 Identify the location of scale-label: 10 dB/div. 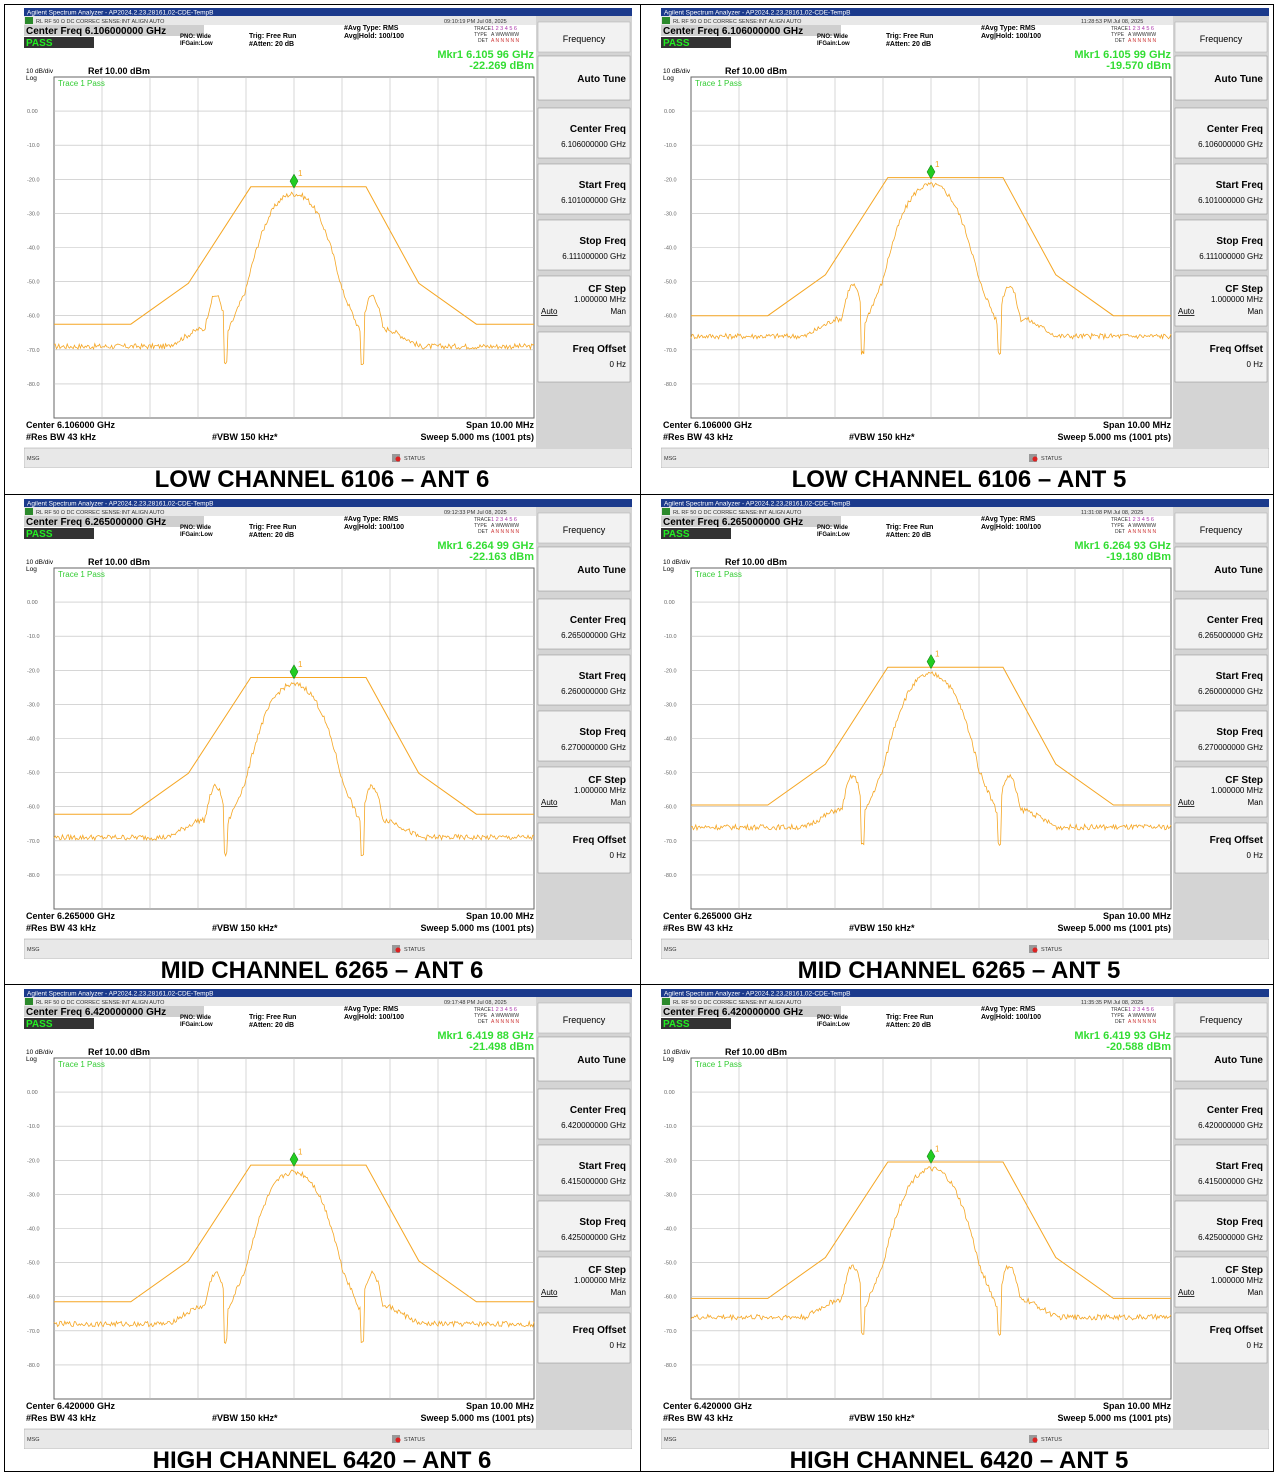
(40, 71).